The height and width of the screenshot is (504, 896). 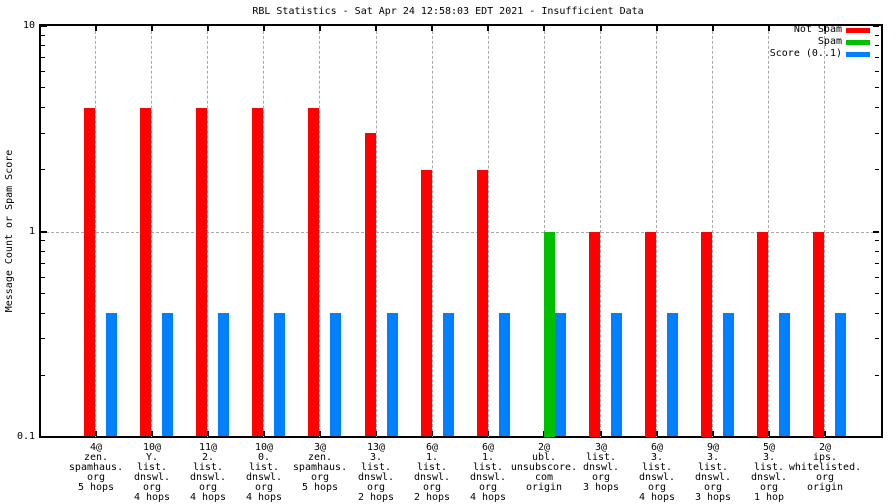 I want to click on x-label-6: 13@ 3. list. dnswl. org 2 hops, so click(x=376, y=472).